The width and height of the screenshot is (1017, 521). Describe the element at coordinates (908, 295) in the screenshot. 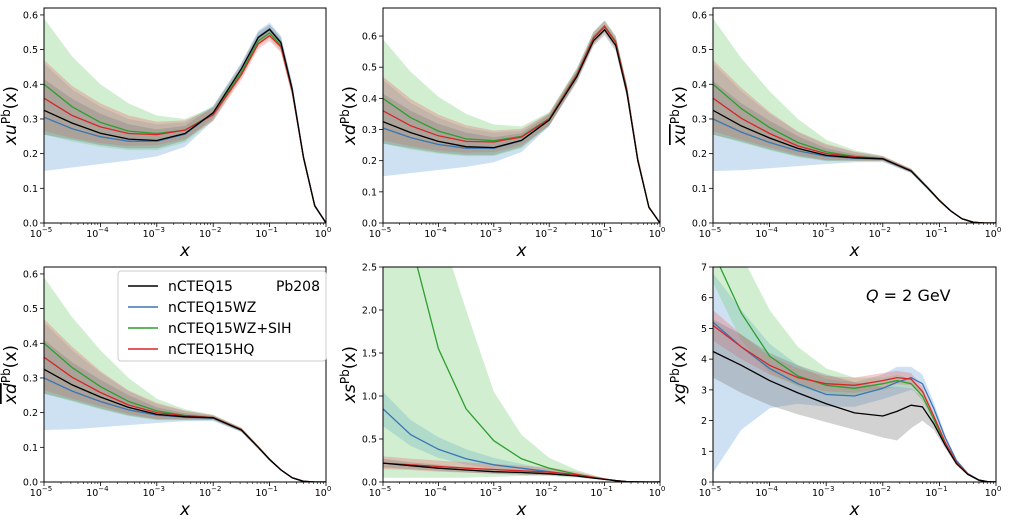

I see `q-annotation: Q = 2 GeV` at that location.